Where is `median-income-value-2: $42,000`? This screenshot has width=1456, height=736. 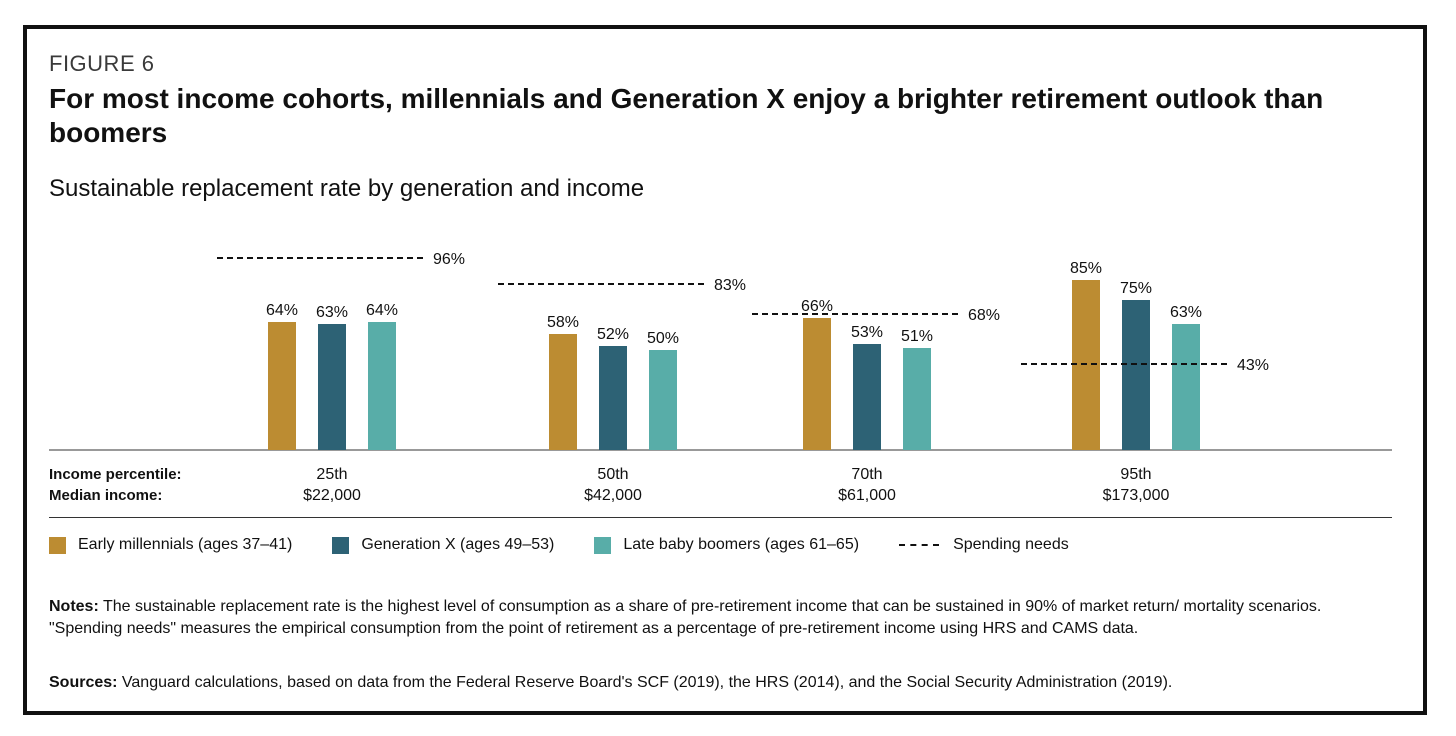 median-income-value-2: $42,000 is located at coordinates (613, 495).